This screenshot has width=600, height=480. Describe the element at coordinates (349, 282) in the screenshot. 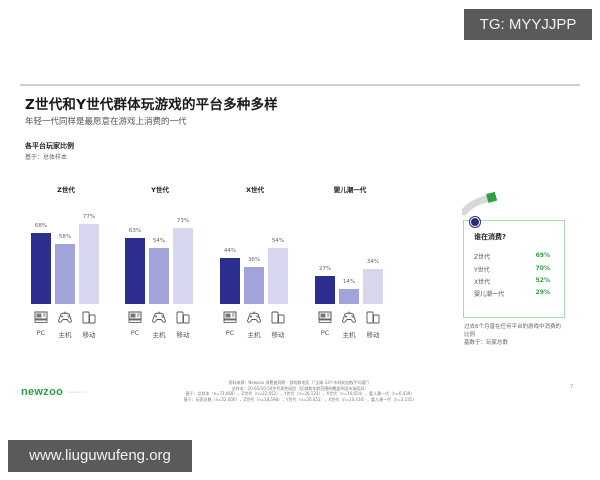

I see `bar-value-label: 14%` at that location.